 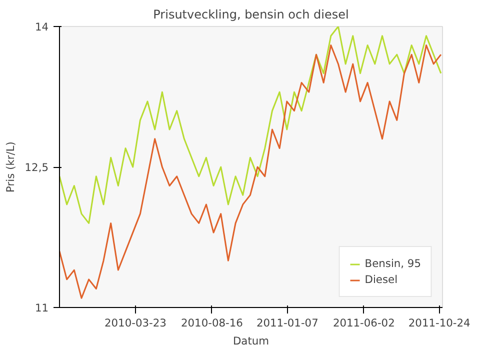 I want to click on legend-label: Diesel, so click(x=381, y=279).